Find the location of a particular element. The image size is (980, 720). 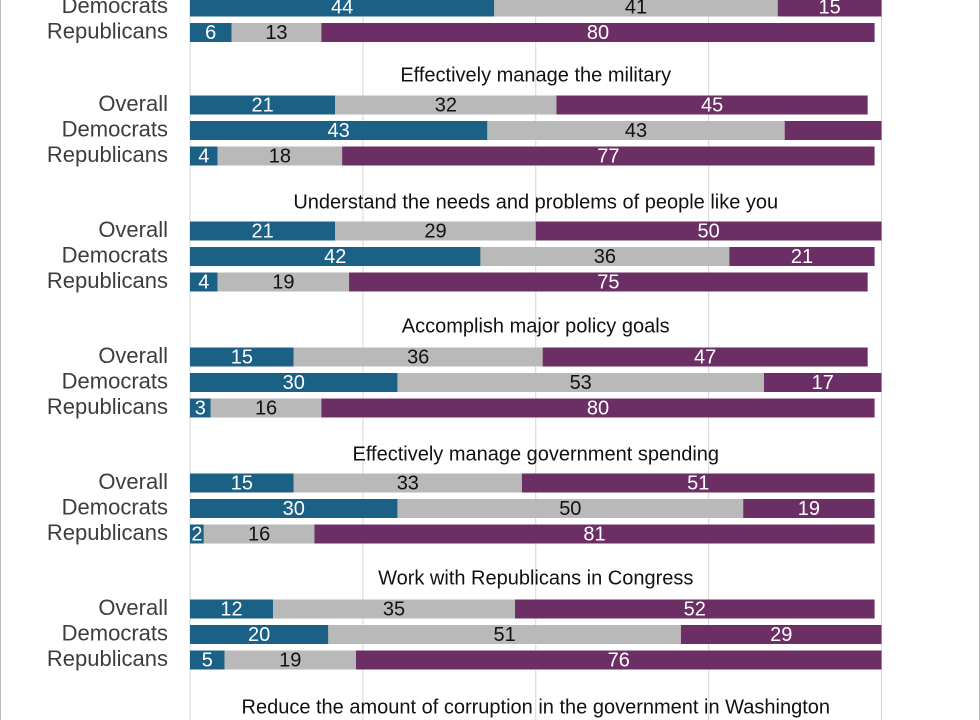

data-label: 76 is located at coordinates (619, 660).